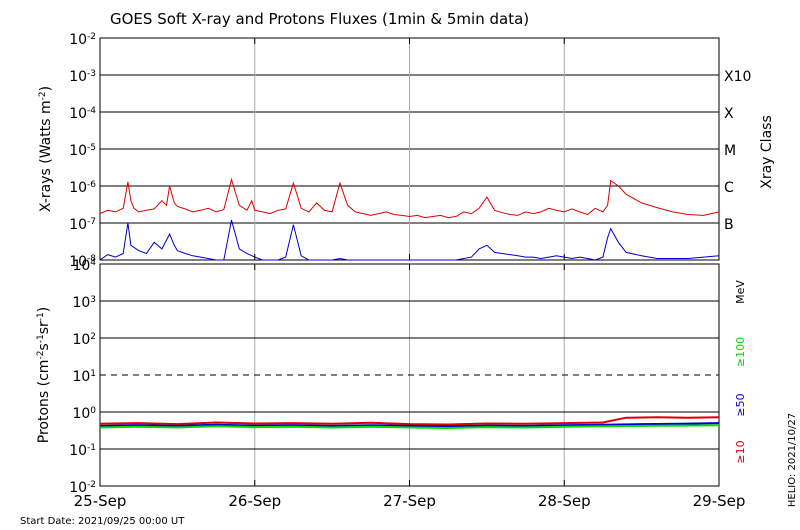  What do you see at coordinates (729, 188) in the screenshot?
I see `xray-class-label: C` at bounding box center [729, 188].